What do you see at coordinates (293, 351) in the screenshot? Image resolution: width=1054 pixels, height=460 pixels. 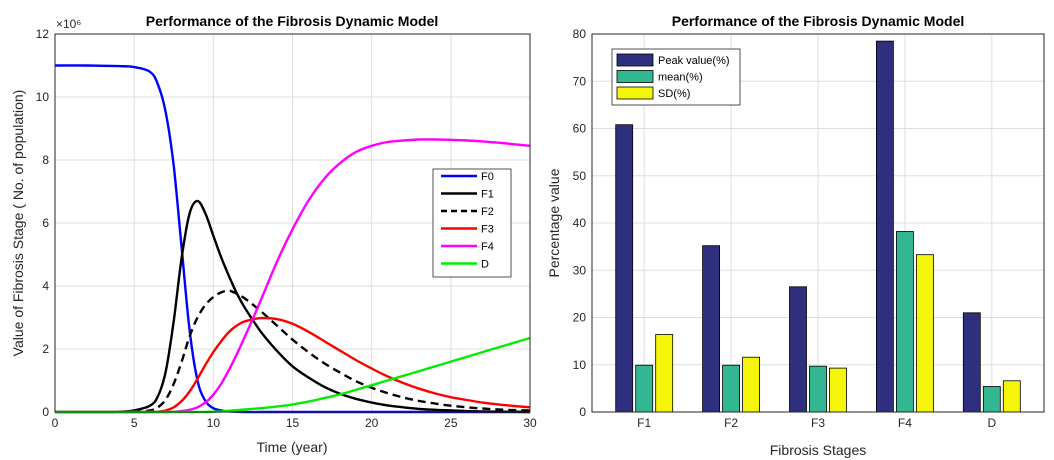 I see `series-line-f2` at bounding box center [293, 351].